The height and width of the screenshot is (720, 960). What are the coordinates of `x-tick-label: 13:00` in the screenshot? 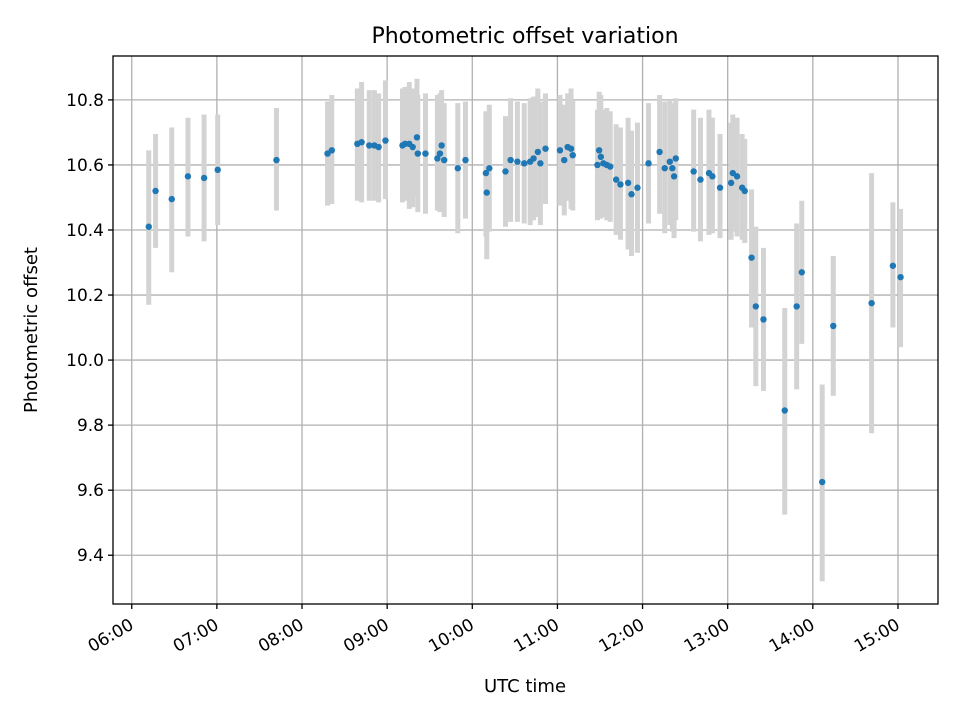 It's located at (707, 636).